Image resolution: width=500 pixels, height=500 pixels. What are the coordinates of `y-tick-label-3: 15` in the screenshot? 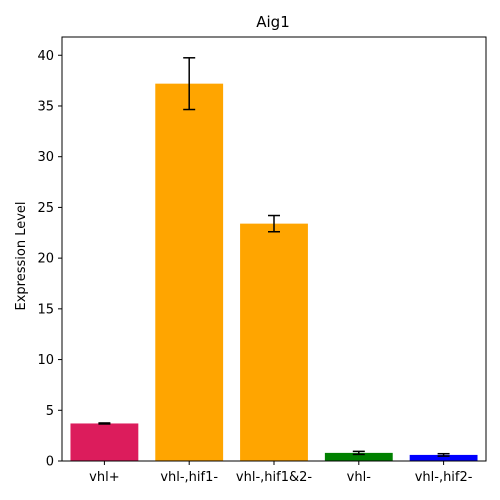 It's located at (45, 309).